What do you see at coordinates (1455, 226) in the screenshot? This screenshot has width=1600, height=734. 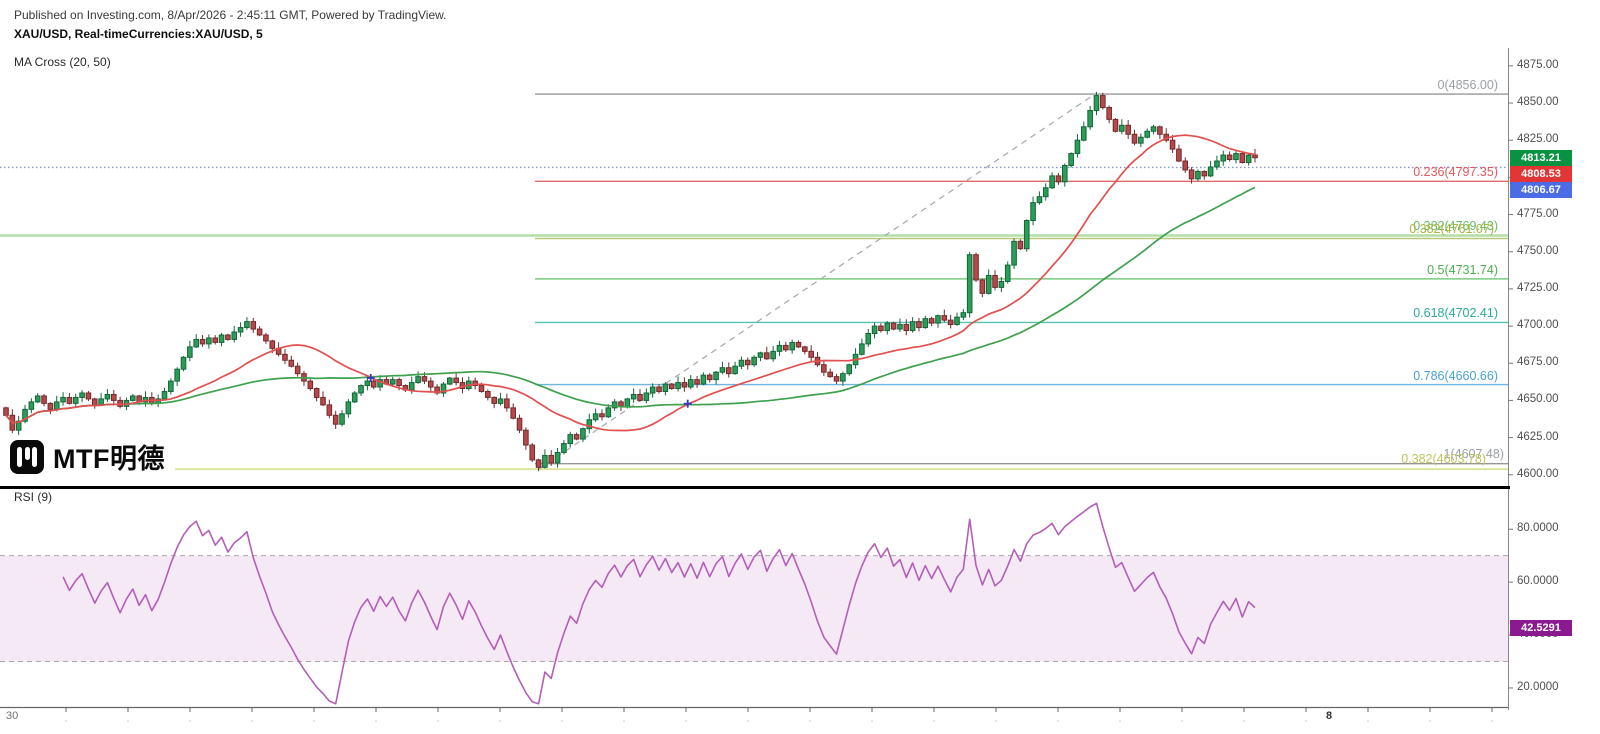 I see `fib-level-label-2: 0.382(4769.43)` at bounding box center [1455, 226].